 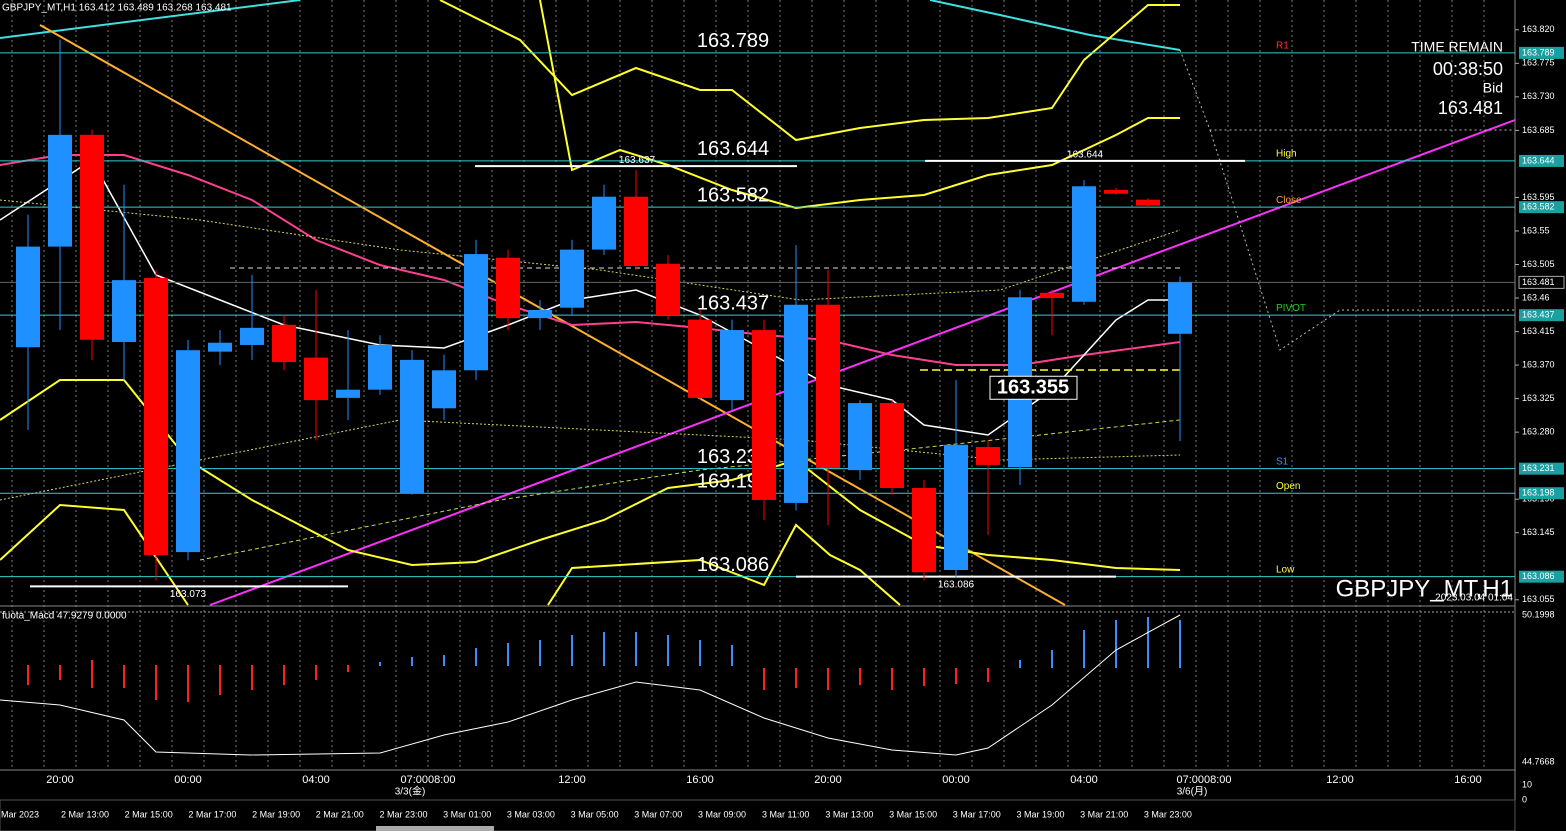 I want to click on symbol-watermark: GBPJPY_MT,H1, so click(x=1424, y=588).